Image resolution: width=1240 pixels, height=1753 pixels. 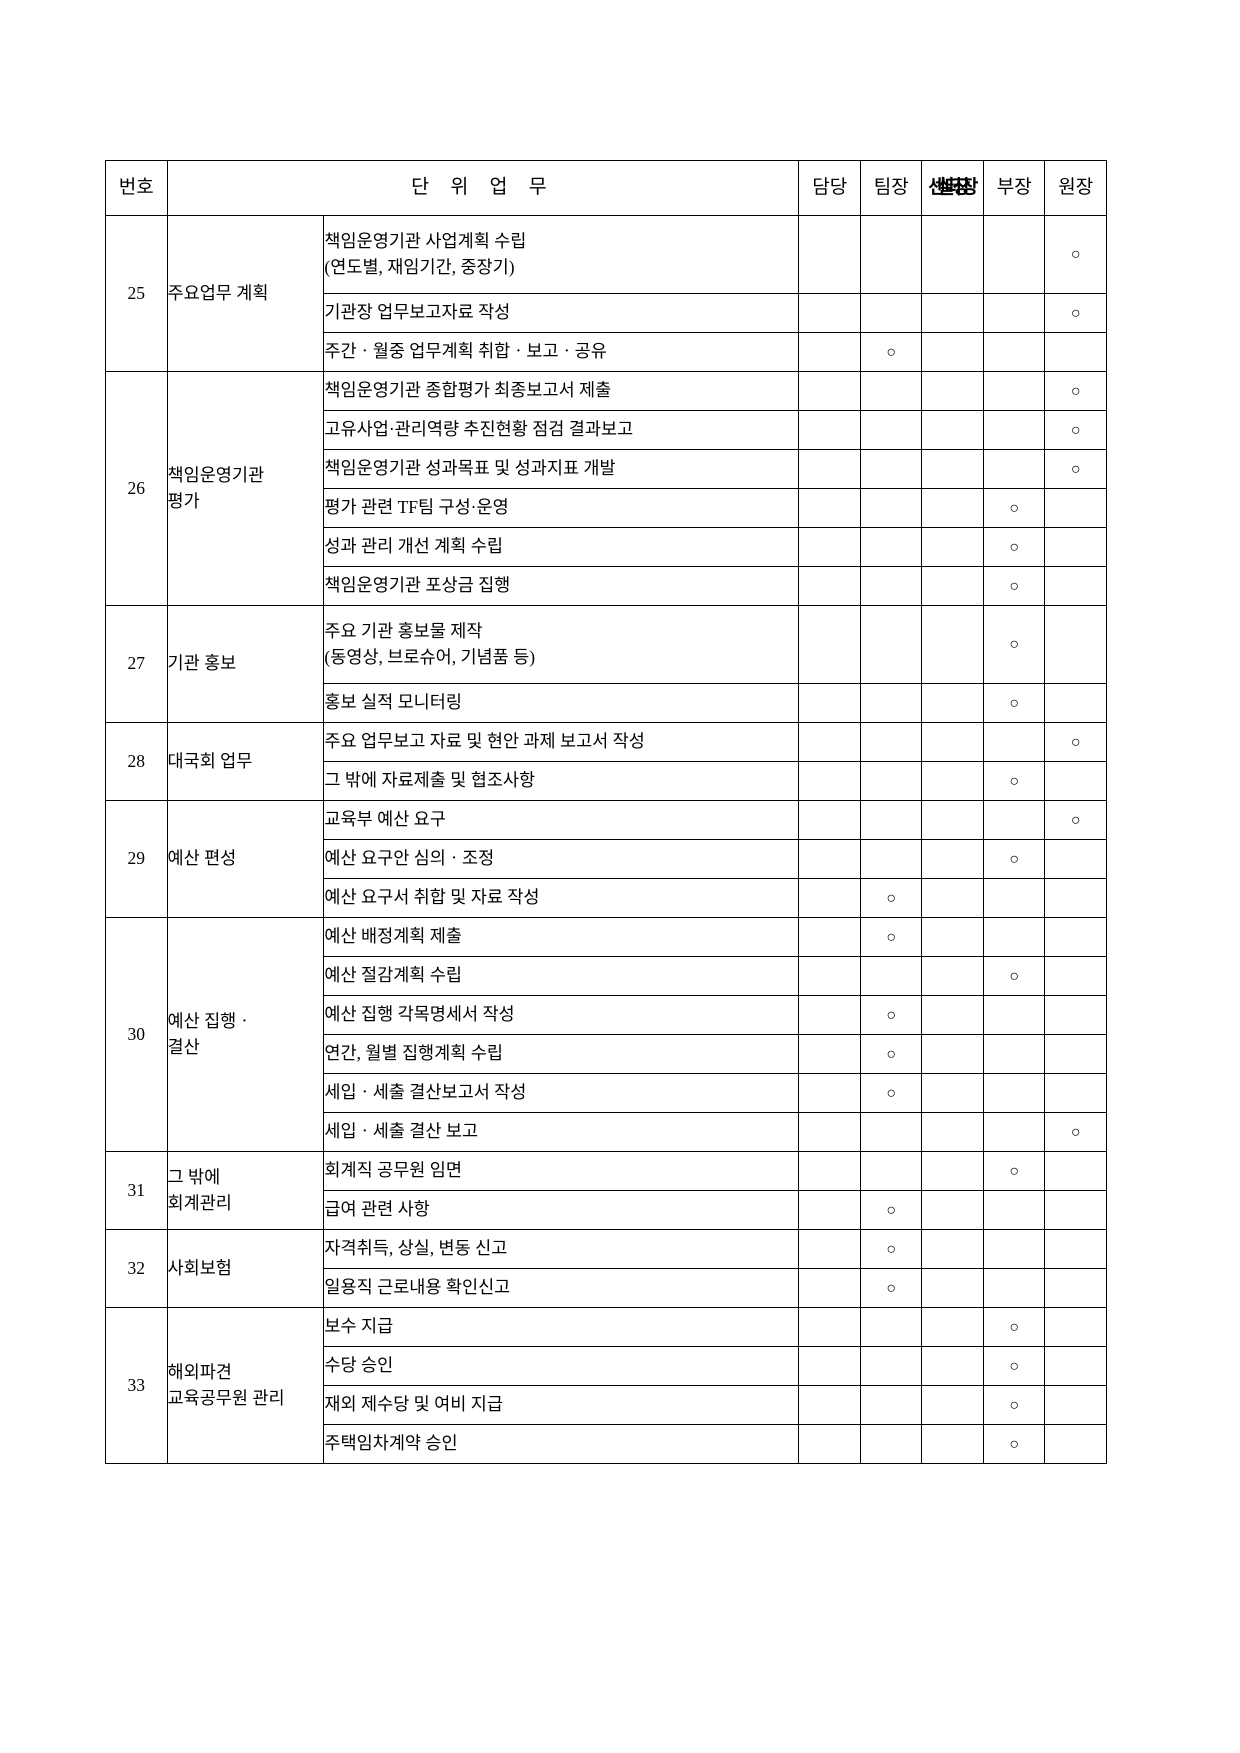 What do you see at coordinates (561, 859) in the screenshot?
I see `task-cell: 예산 요구안 심의ㆍ조정` at bounding box center [561, 859].